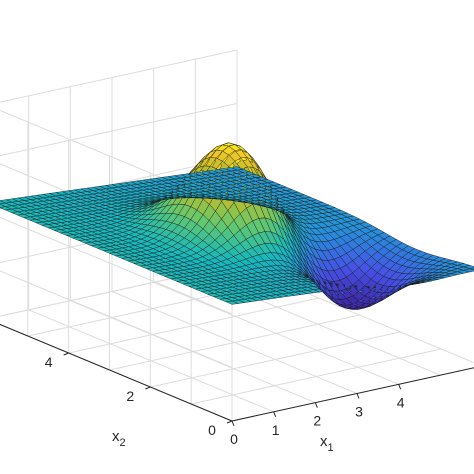 The width and height of the screenshot is (474, 474). Describe the element at coordinates (212, 430) in the screenshot. I see `x2-tick-label: 0` at that location.